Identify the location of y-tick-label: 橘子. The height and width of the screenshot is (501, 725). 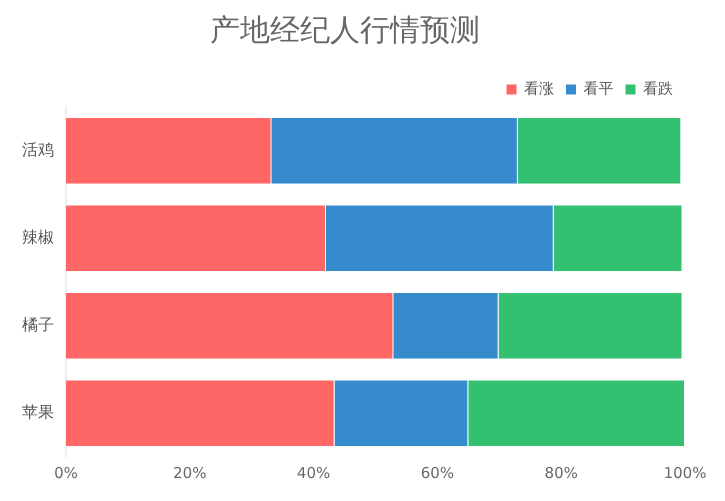
(38, 324).